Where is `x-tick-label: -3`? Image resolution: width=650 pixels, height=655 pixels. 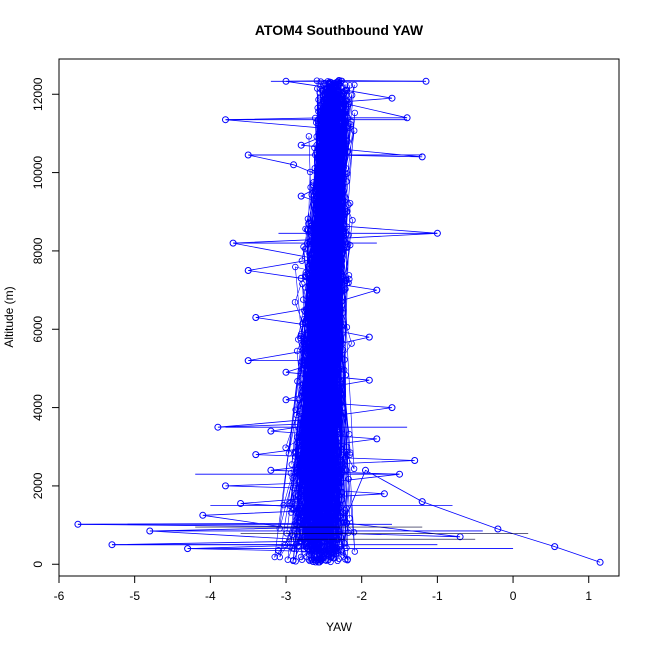
x-tick-label: -3 is located at coordinates (286, 596).